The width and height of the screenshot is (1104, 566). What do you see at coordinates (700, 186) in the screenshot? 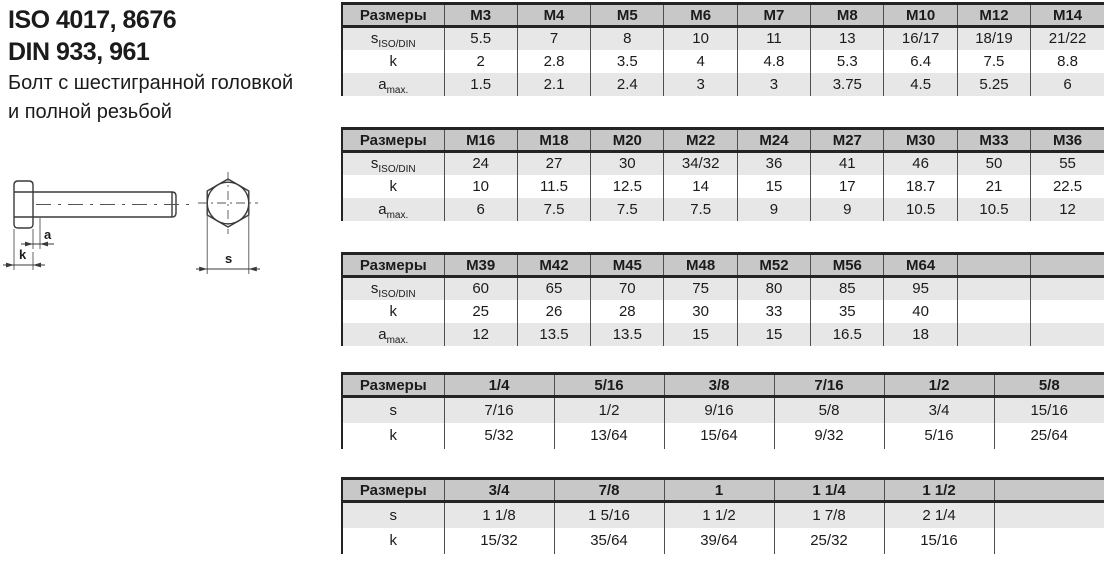
I see `value-cell: 14` at bounding box center [700, 186].